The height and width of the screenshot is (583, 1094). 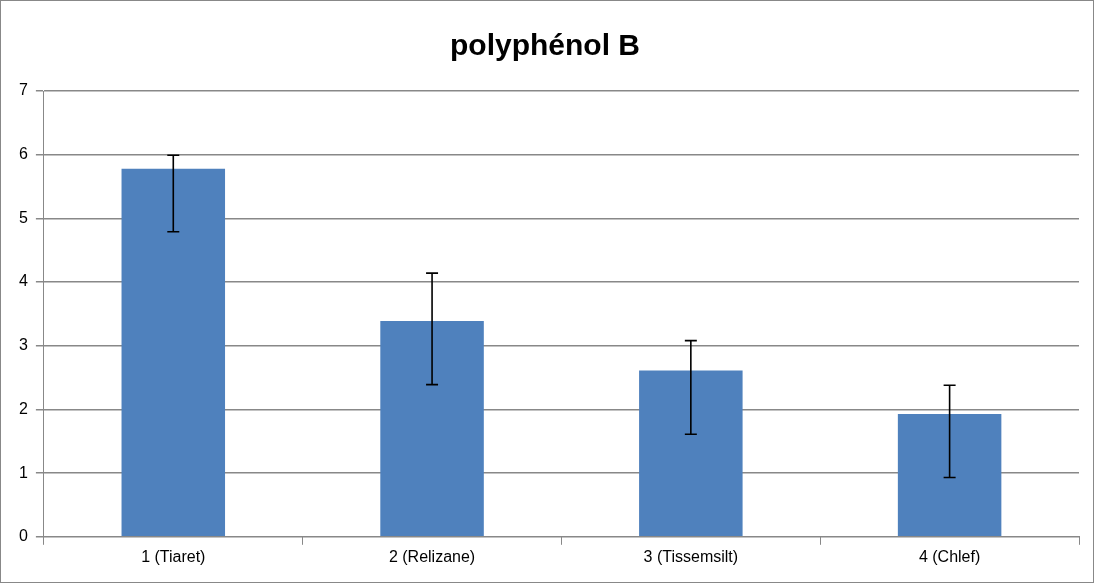 I want to click on y-tick-label: 0, so click(x=23, y=536).